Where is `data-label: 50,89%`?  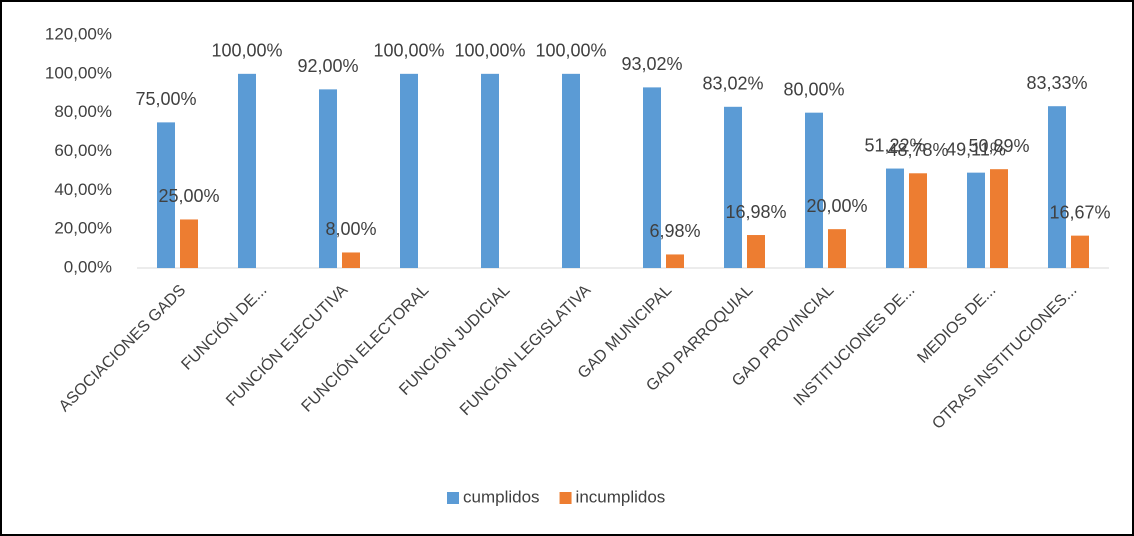 data-label: 50,89% is located at coordinates (998, 146).